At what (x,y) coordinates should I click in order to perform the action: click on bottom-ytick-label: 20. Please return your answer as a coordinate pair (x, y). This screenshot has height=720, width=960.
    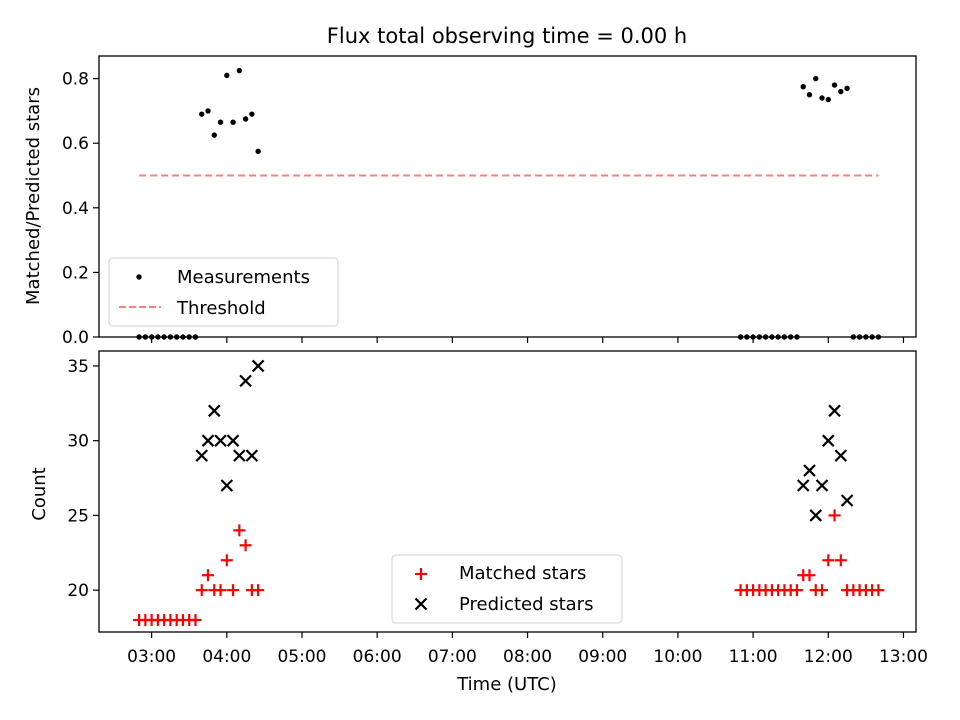
    Looking at the image, I should click on (78, 591).